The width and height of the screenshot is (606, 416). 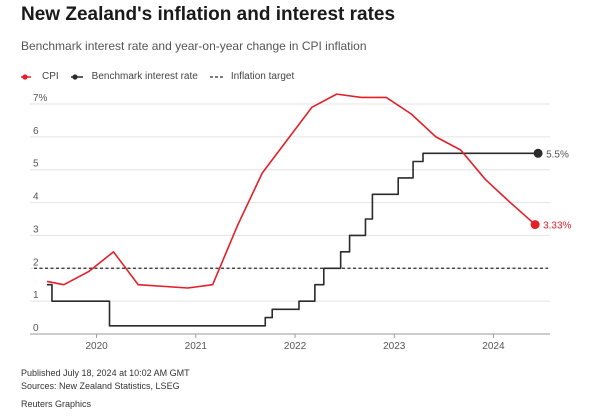 I want to click on legend-label-inflation-target: Inflation target, so click(x=262, y=76).